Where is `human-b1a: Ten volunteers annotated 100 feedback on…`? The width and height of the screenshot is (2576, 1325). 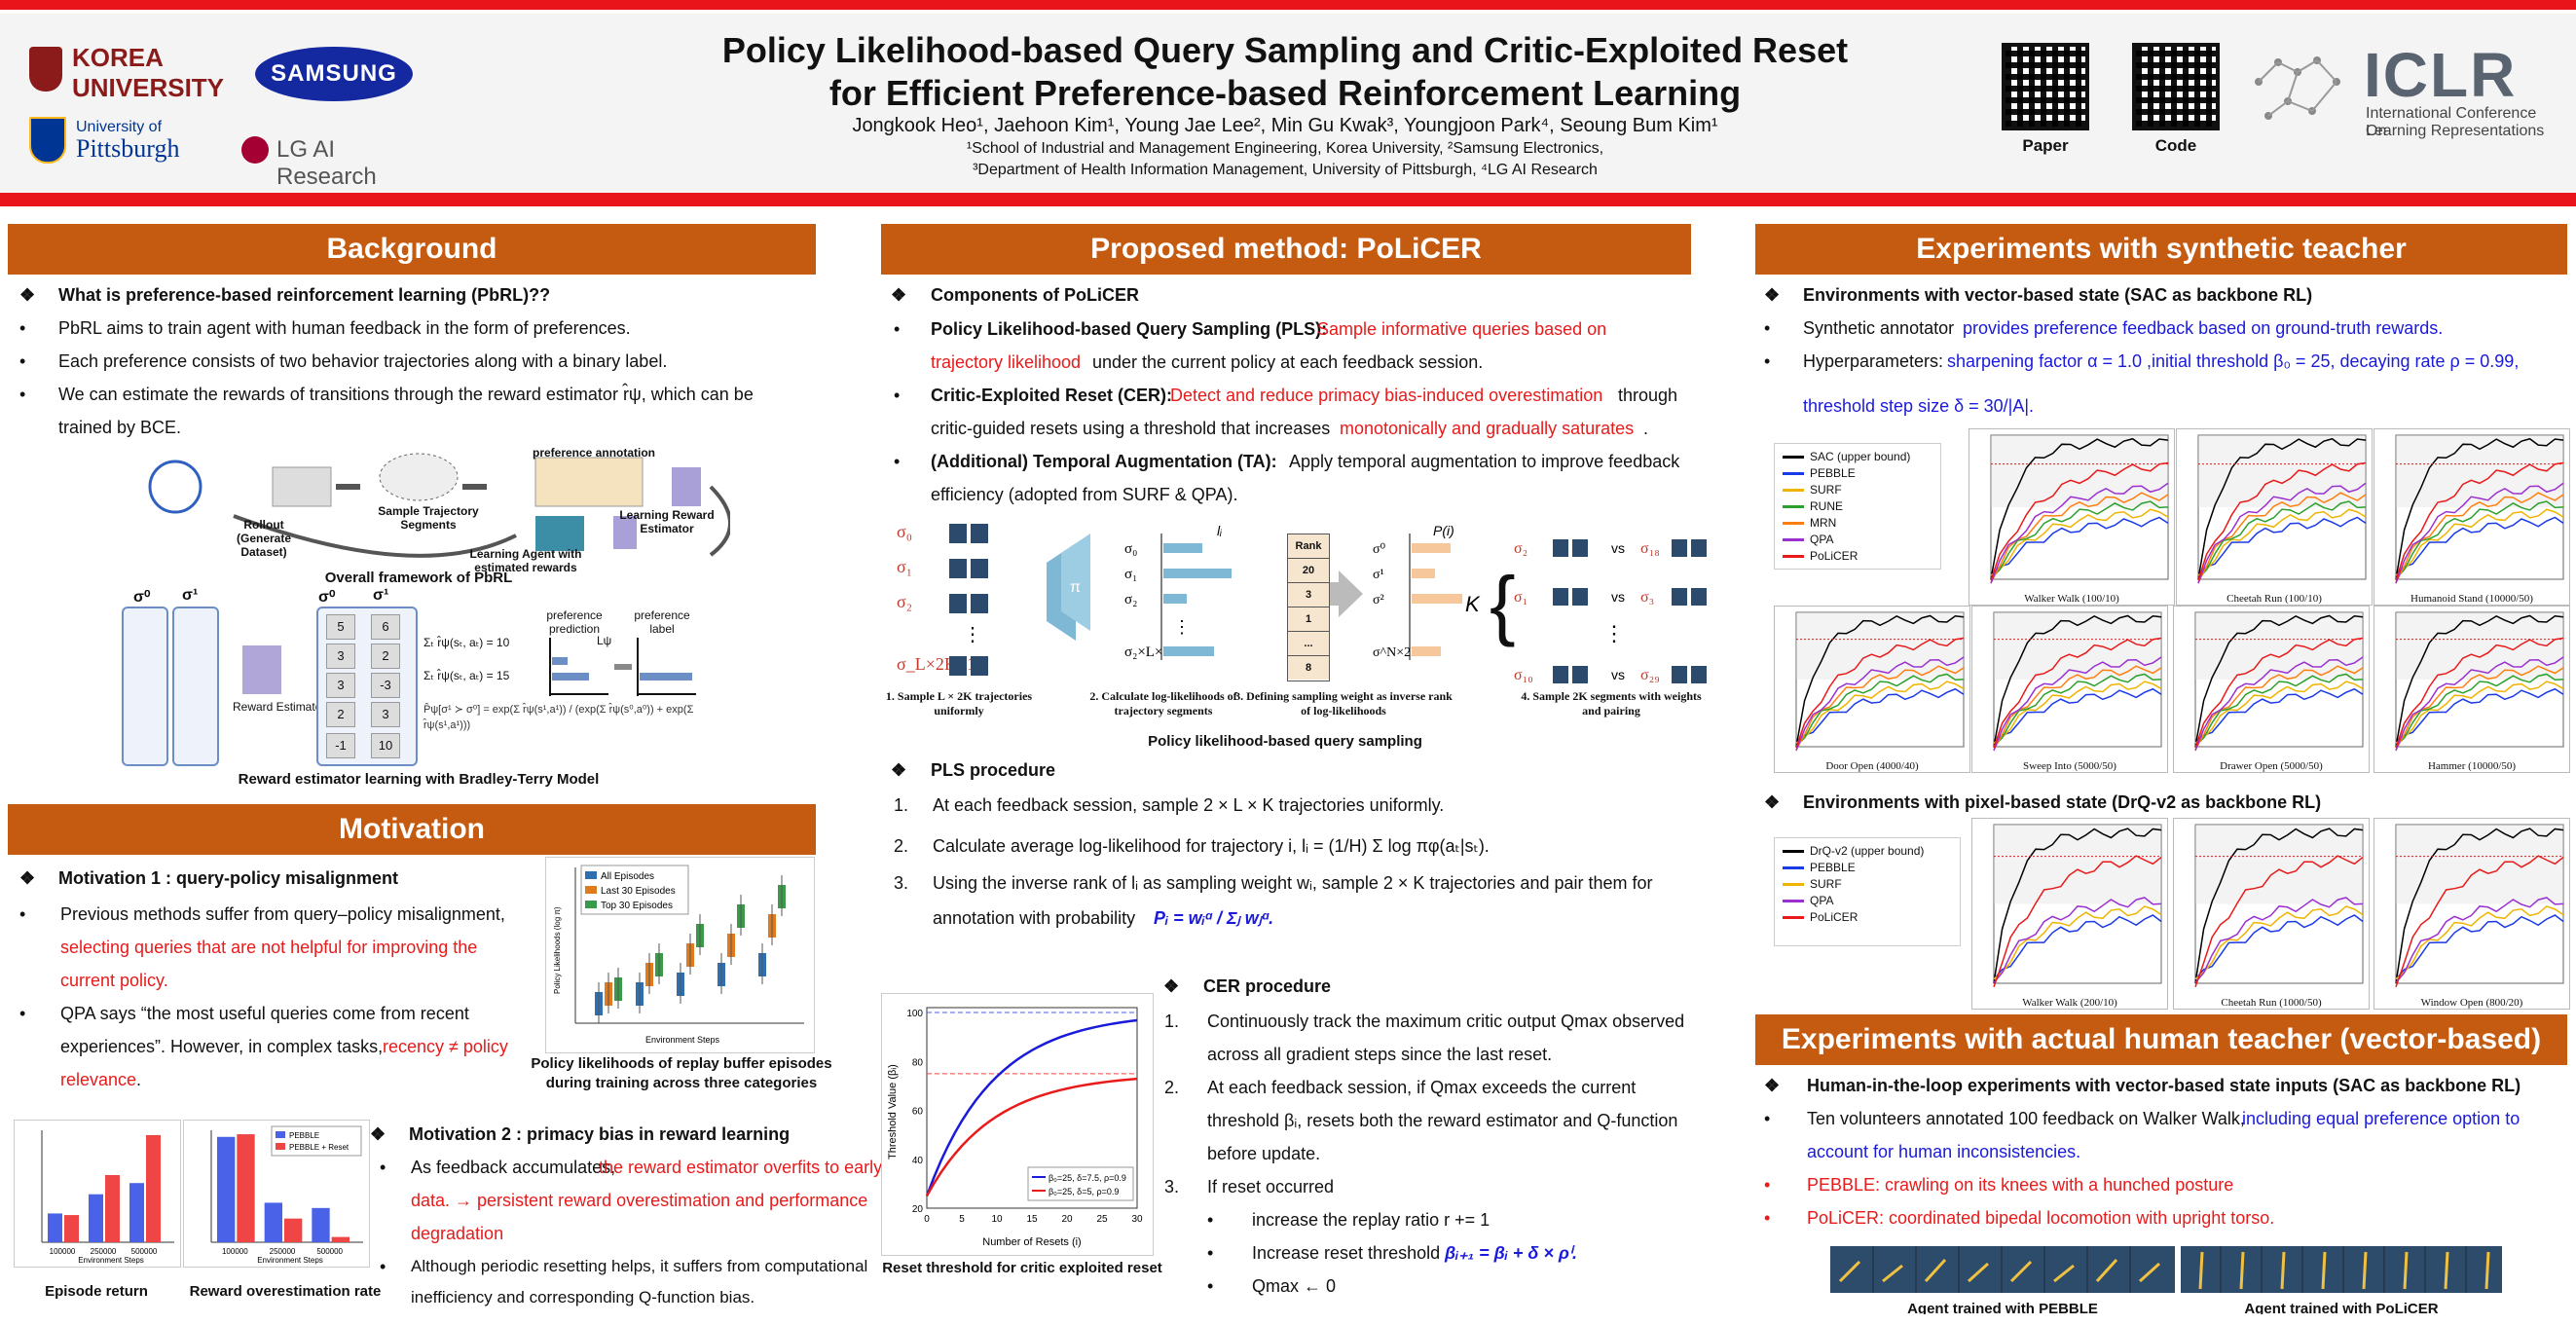
human-b1a: Ten volunteers annotated 100 feedback on… is located at coordinates (2026, 1119).